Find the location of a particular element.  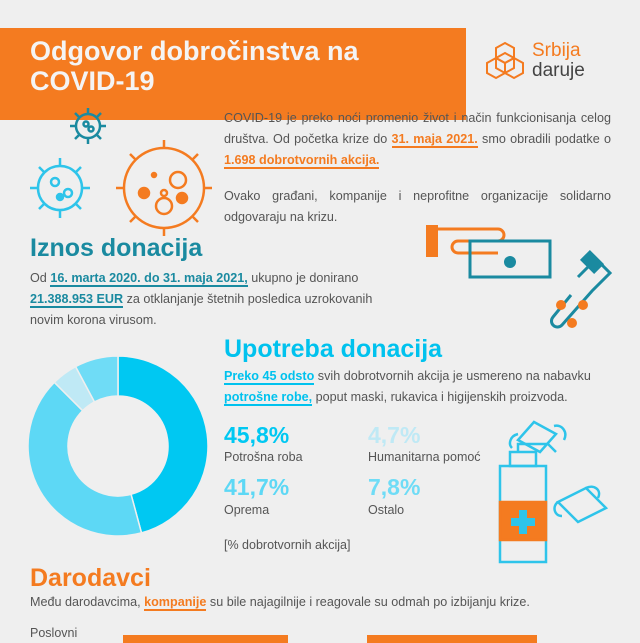

title-line-1: Odgovor dobročinstva na is located at coordinates (194, 51).